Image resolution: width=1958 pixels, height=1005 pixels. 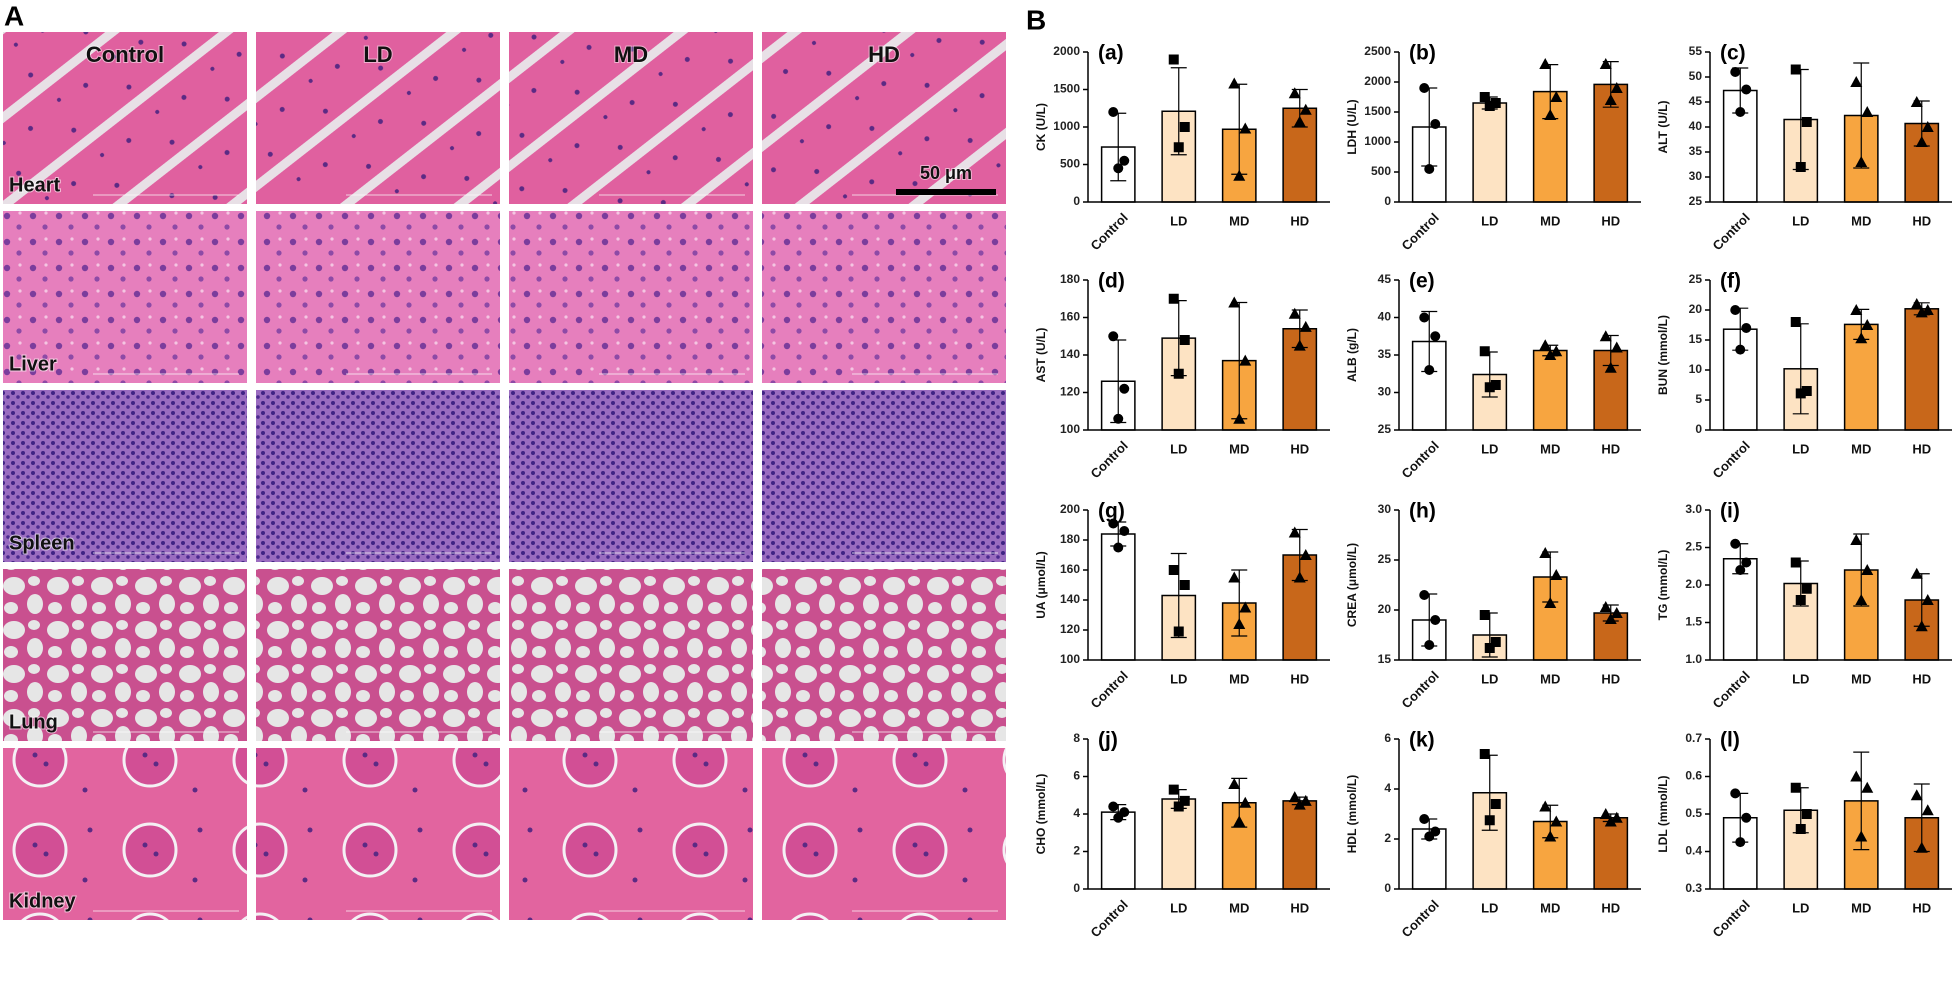 What do you see at coordinates (1377, 141) in the screenshot?
I see `y-tick-label: 1000` at bounding box center [1377, 141].